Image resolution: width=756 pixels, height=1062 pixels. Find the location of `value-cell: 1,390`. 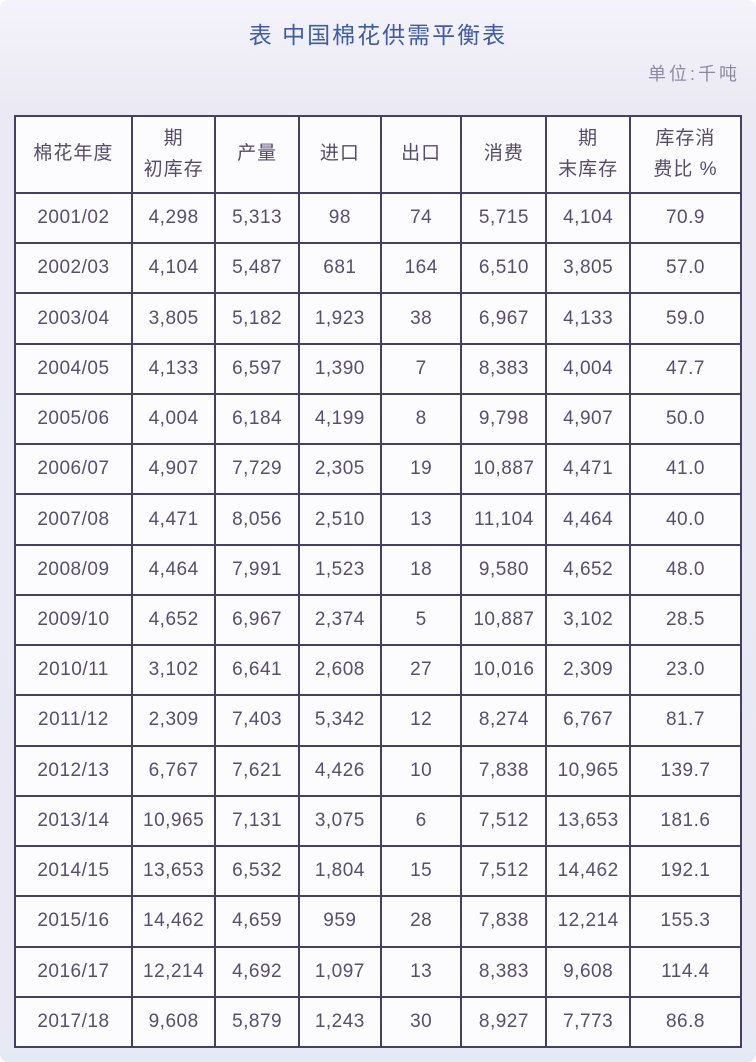

value-cell: 1,390 is located at coordinates (339, 368).